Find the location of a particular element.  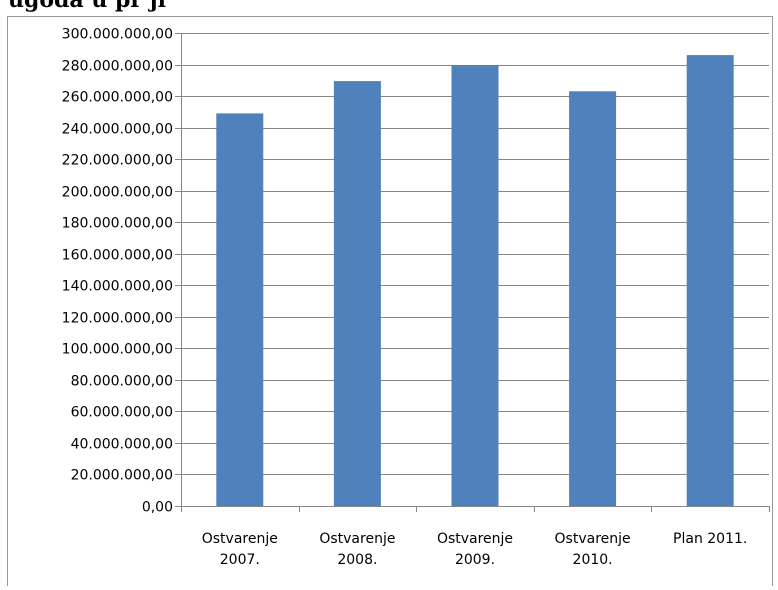

y-tick-label: 200.000.000,00 is located at coordinates (117, 193).